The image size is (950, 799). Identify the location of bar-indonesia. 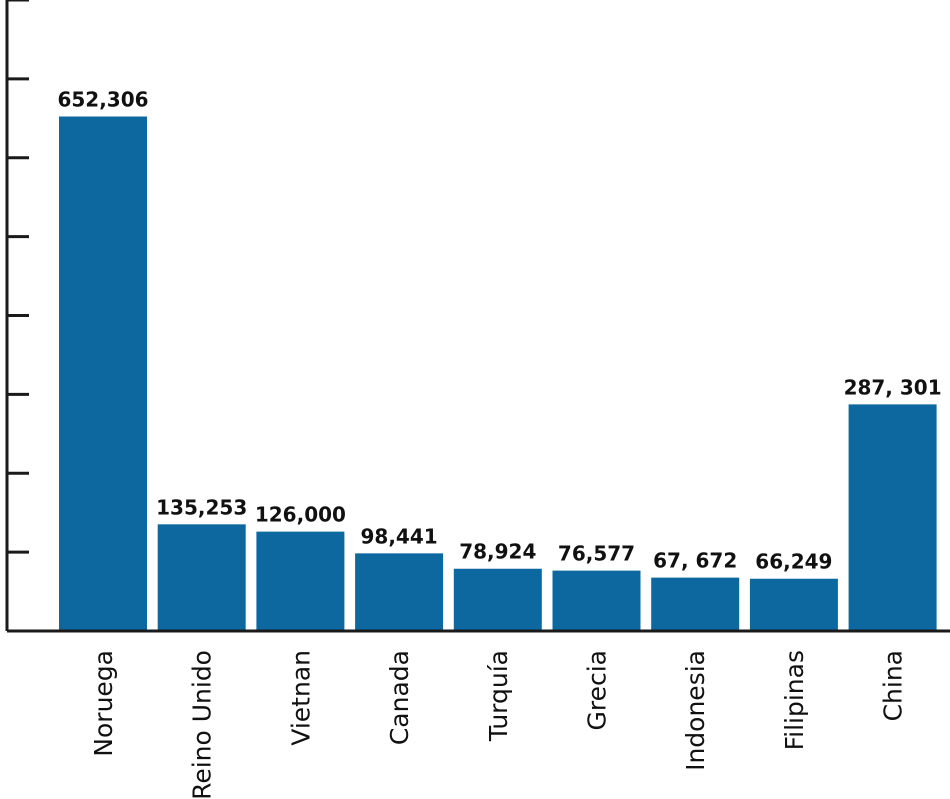
(695, 604).